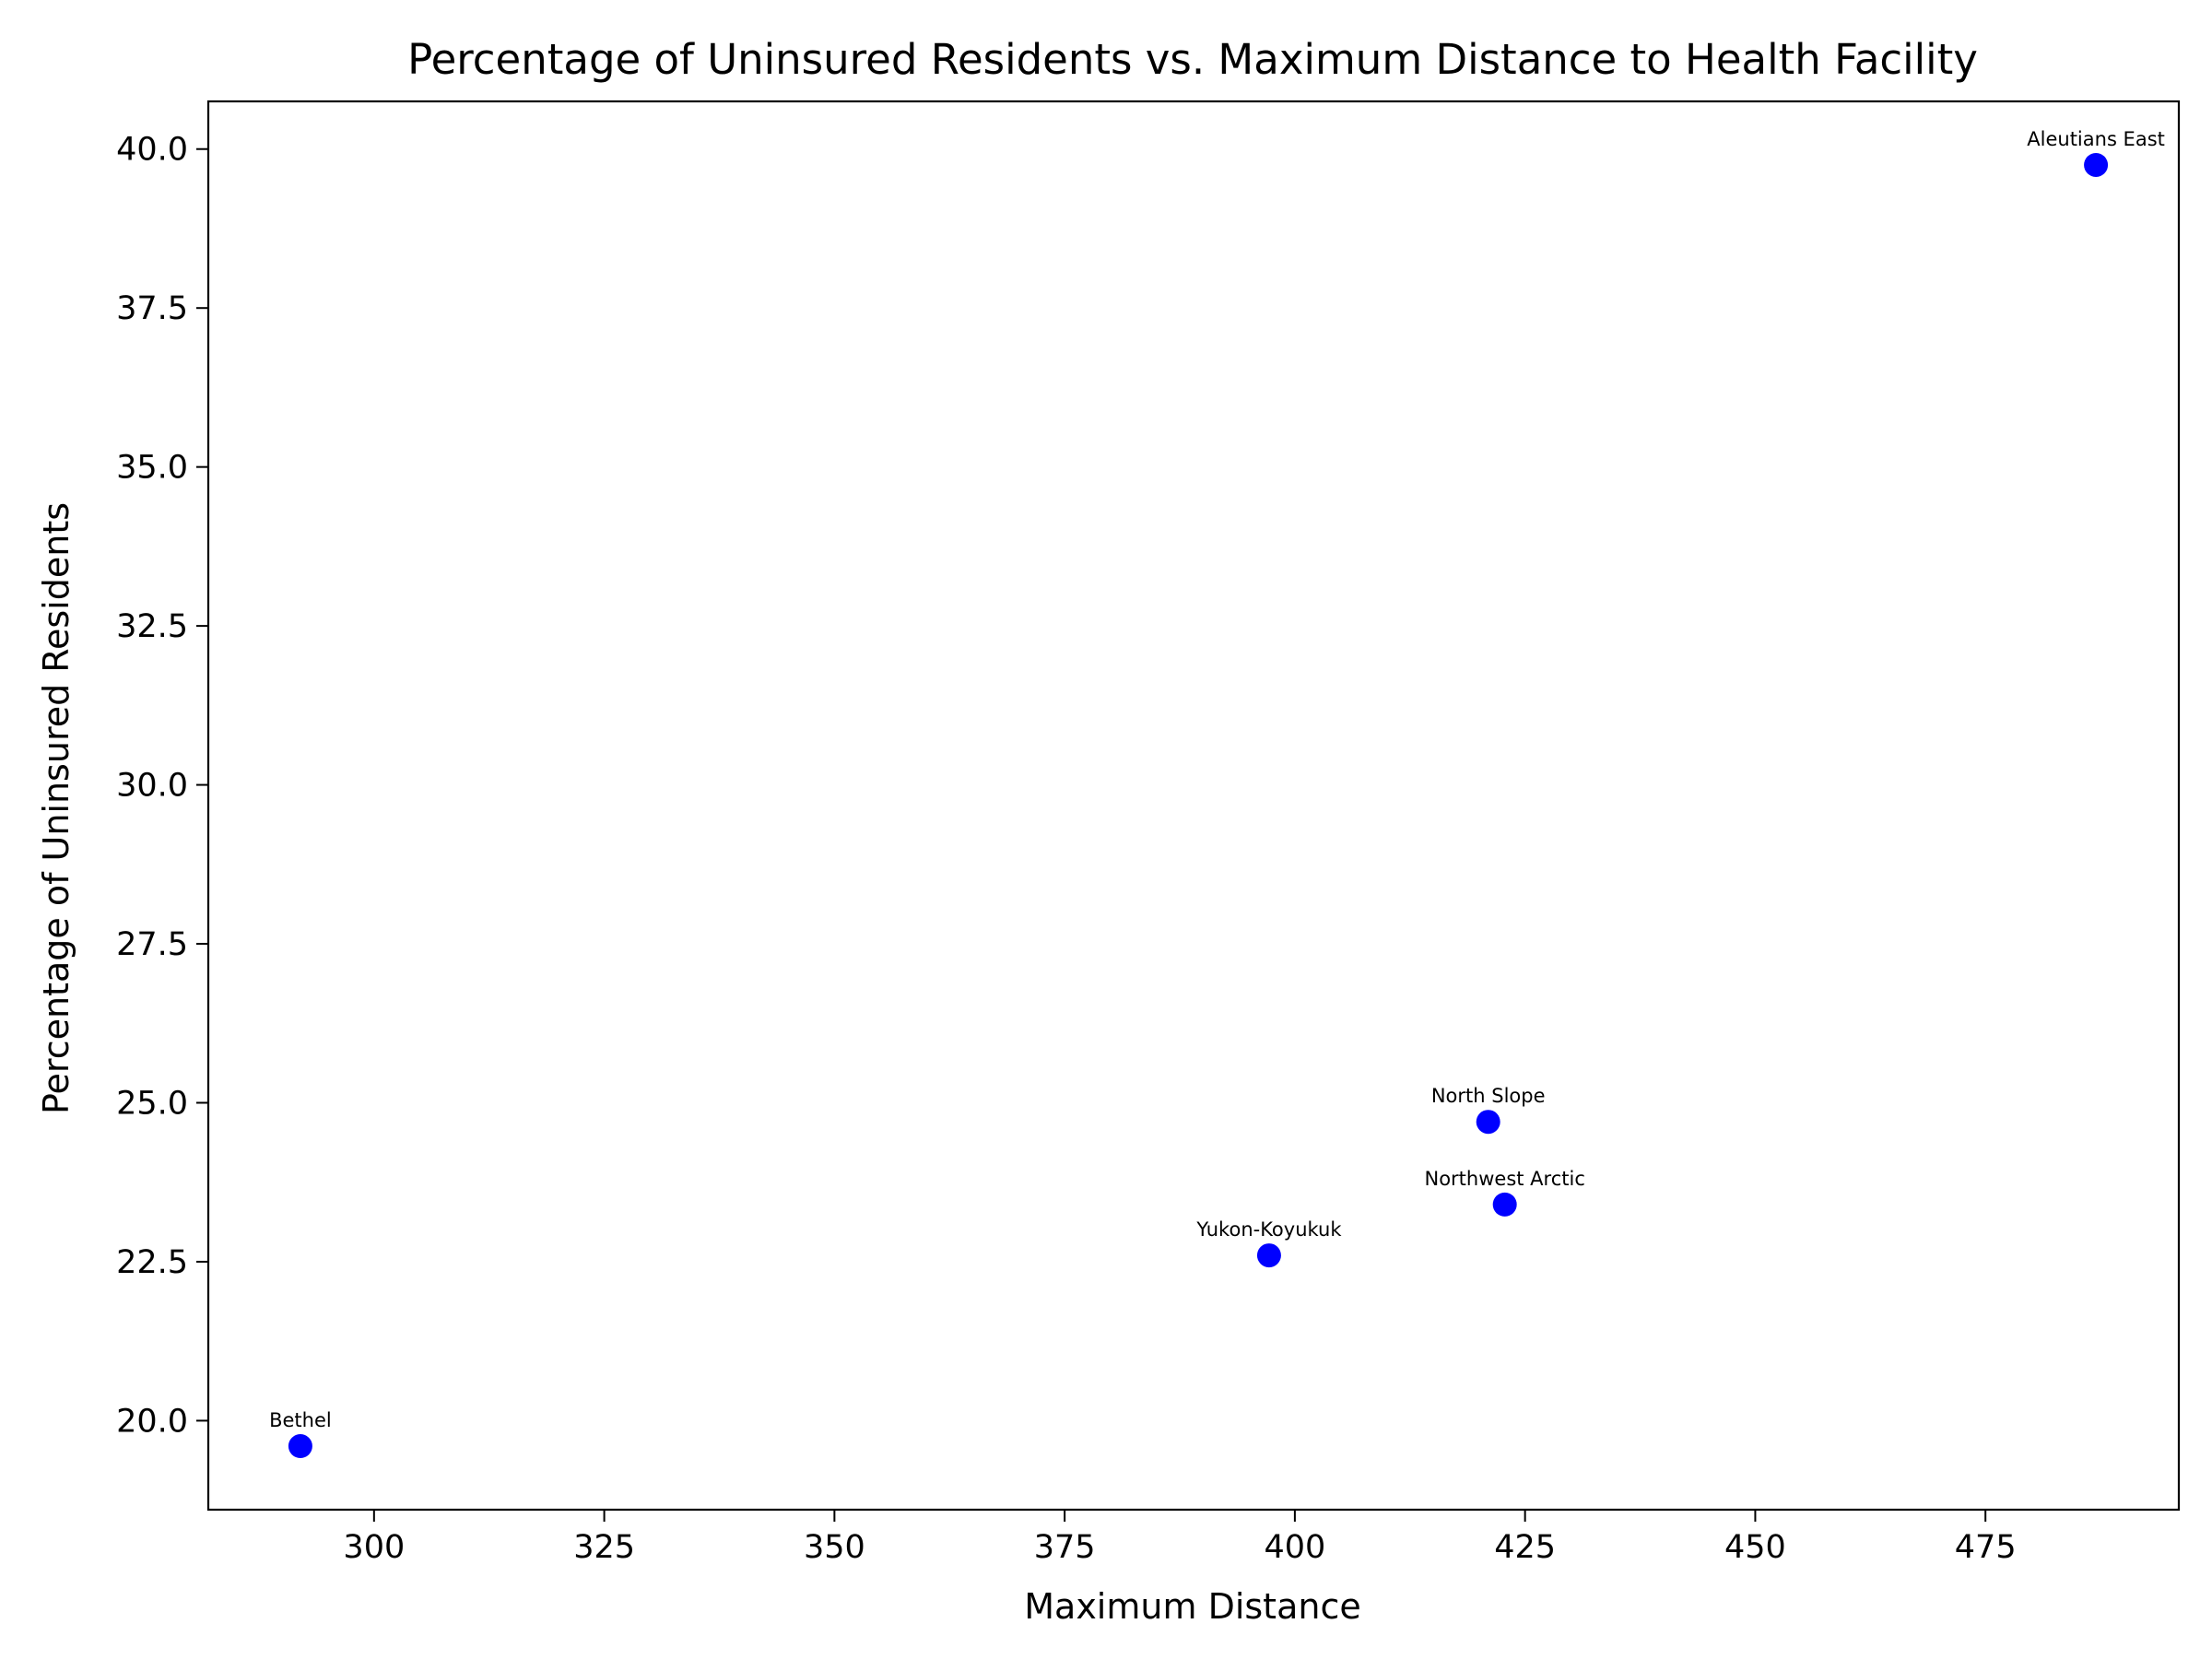  I want to click on x-tick-label: 300, so click(374, 1547).